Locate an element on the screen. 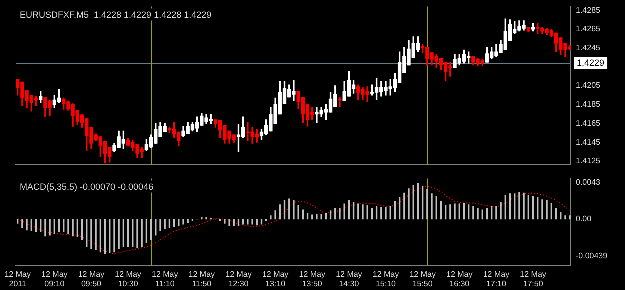 The image size is (625, 290). x-tick-label: 12 May 09:10 is located at coordinates (55, 279).